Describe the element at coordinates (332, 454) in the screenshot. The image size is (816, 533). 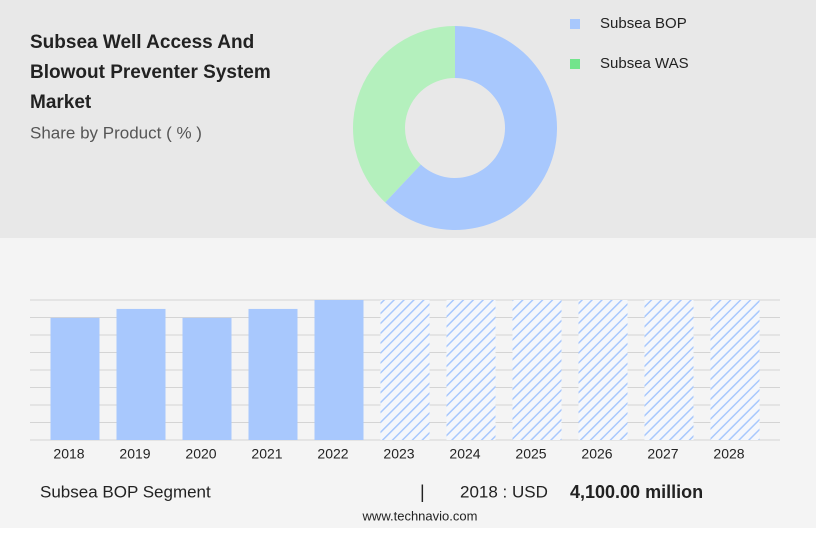
I see `x-tick-label: 2022` at that location.